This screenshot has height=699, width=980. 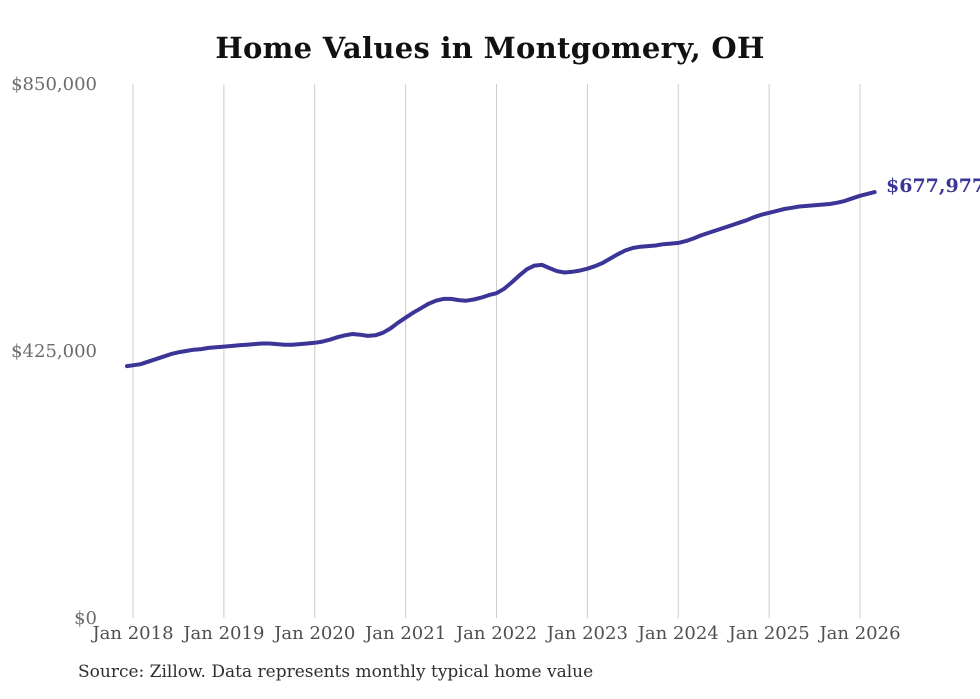 What do you see at coordinates (769, 633) in the screenshot?
I see `x-axis-tick-label: Jan 2025` at bounding box center [769, 633].